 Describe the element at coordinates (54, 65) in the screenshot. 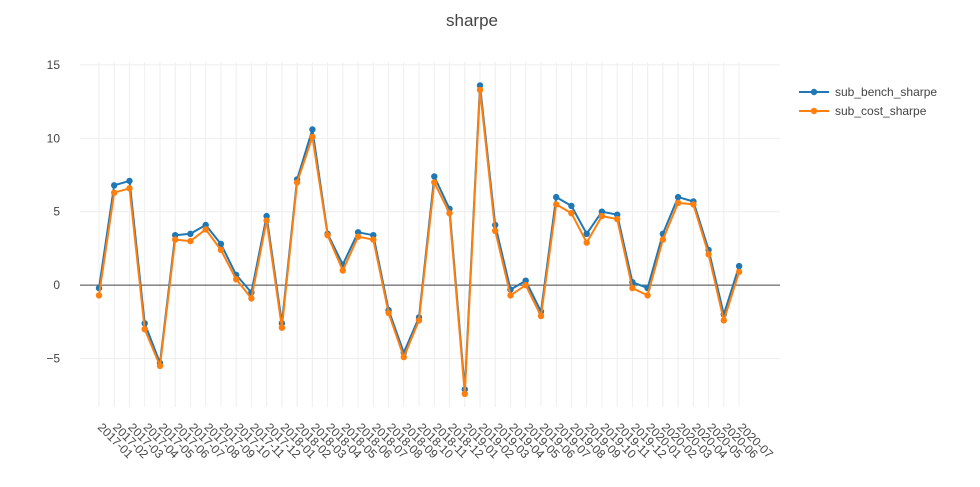

I see `y-tick-label: 15` at that location.